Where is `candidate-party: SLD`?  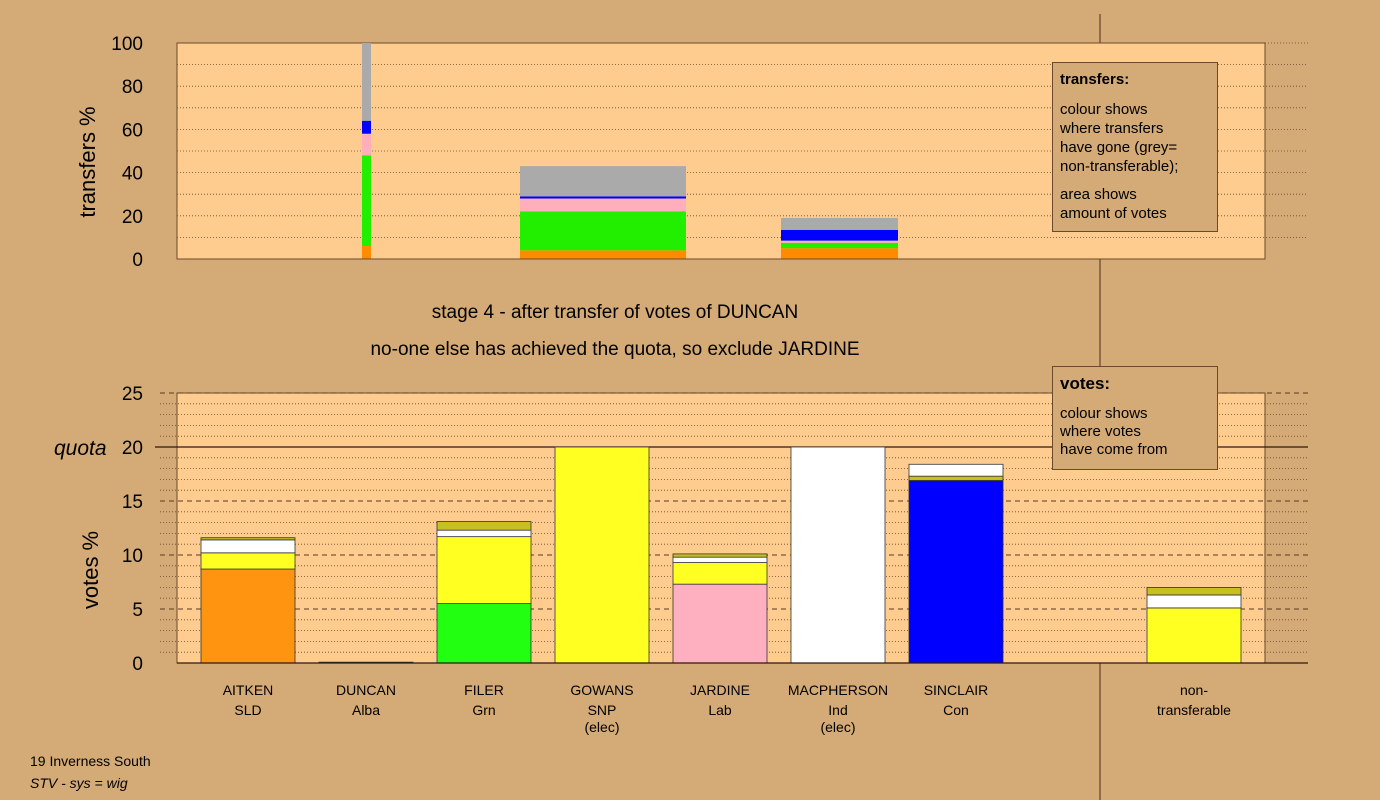
candidate-party: SLD is located at coordinates (247, 710).